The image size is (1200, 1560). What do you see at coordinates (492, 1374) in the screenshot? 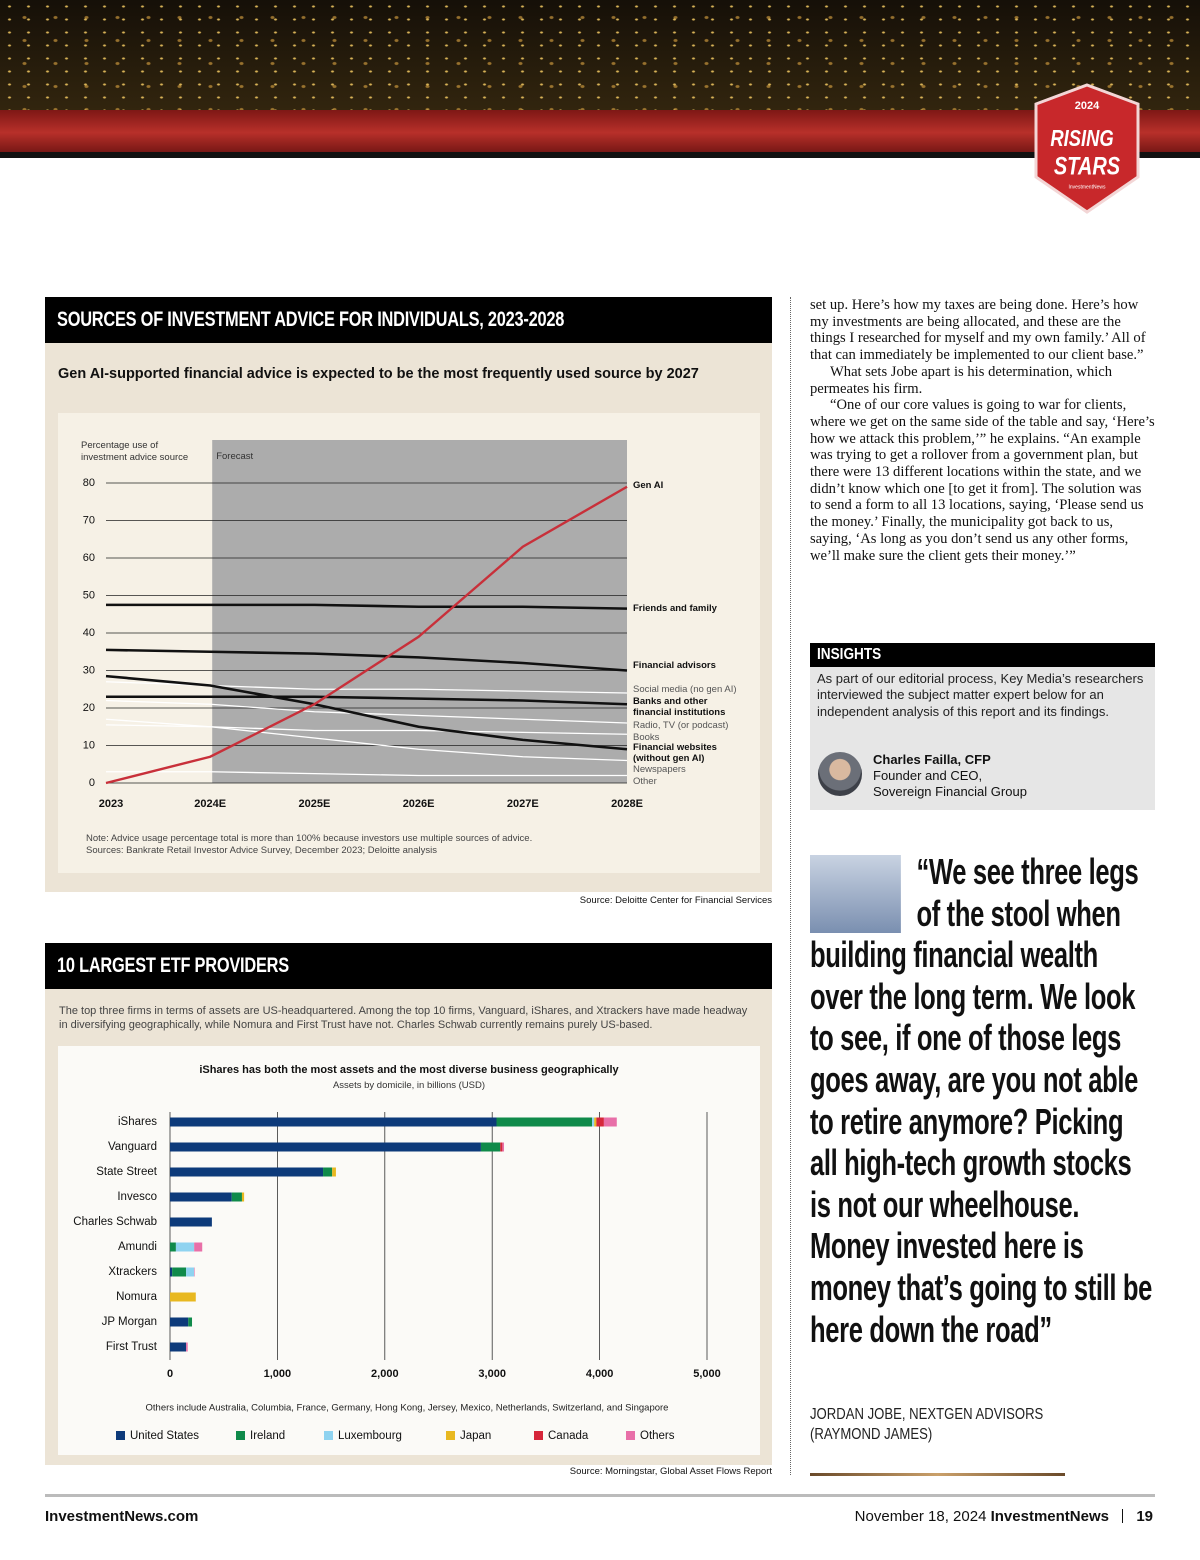
I see `x-tick-label: 3,000` at bounding box center [492, 1374].